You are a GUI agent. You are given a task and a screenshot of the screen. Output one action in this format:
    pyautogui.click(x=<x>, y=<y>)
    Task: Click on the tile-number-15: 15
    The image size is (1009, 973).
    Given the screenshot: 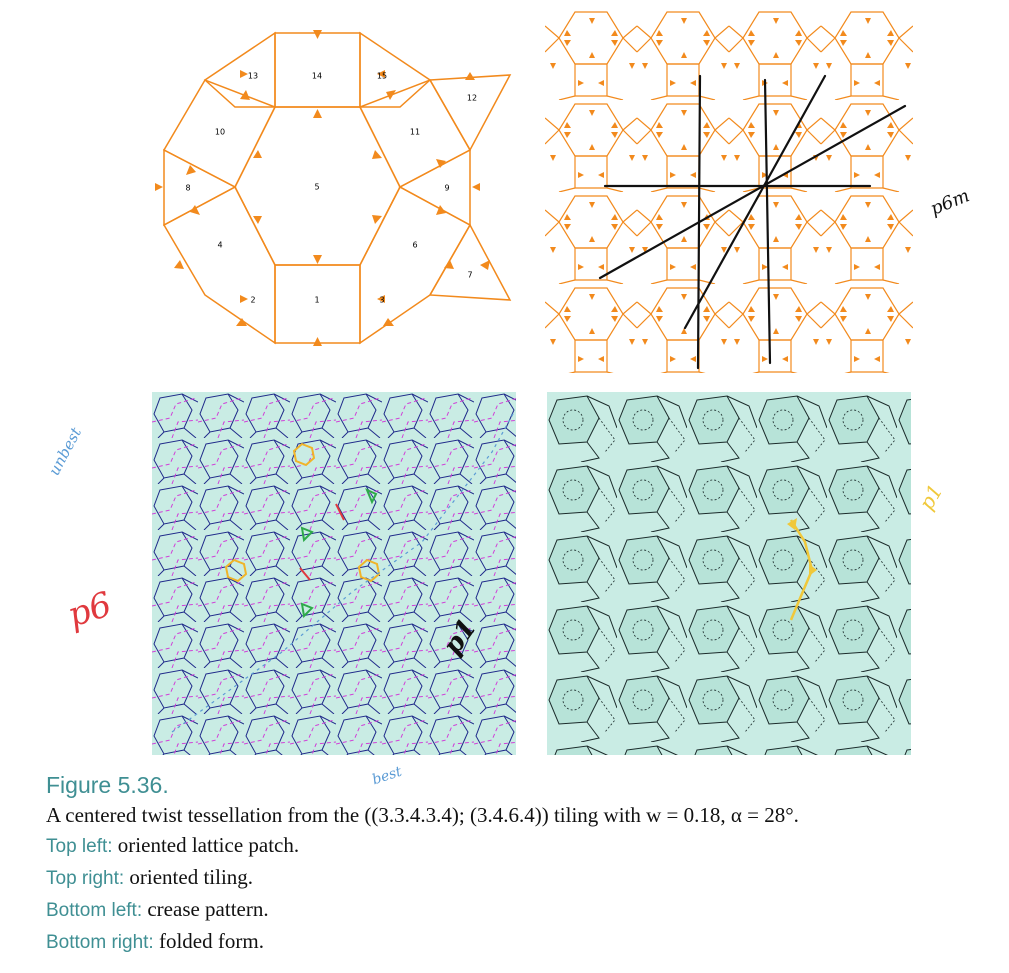 What is the action you would take?
    pyautogui.click(x=382, y=76)
    